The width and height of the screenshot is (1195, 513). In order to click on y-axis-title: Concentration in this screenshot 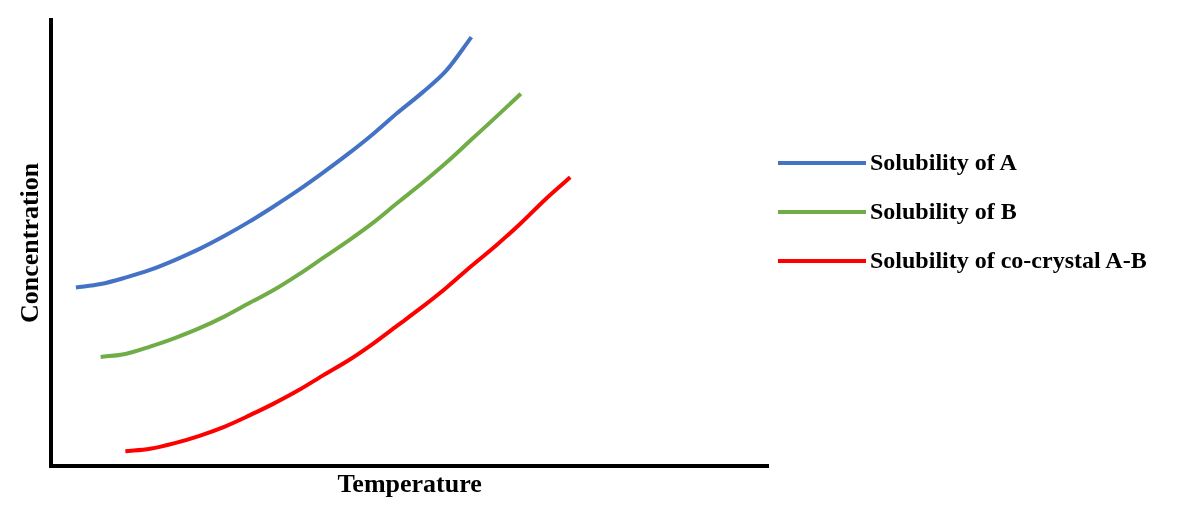, I will do `click(30, 243)`.